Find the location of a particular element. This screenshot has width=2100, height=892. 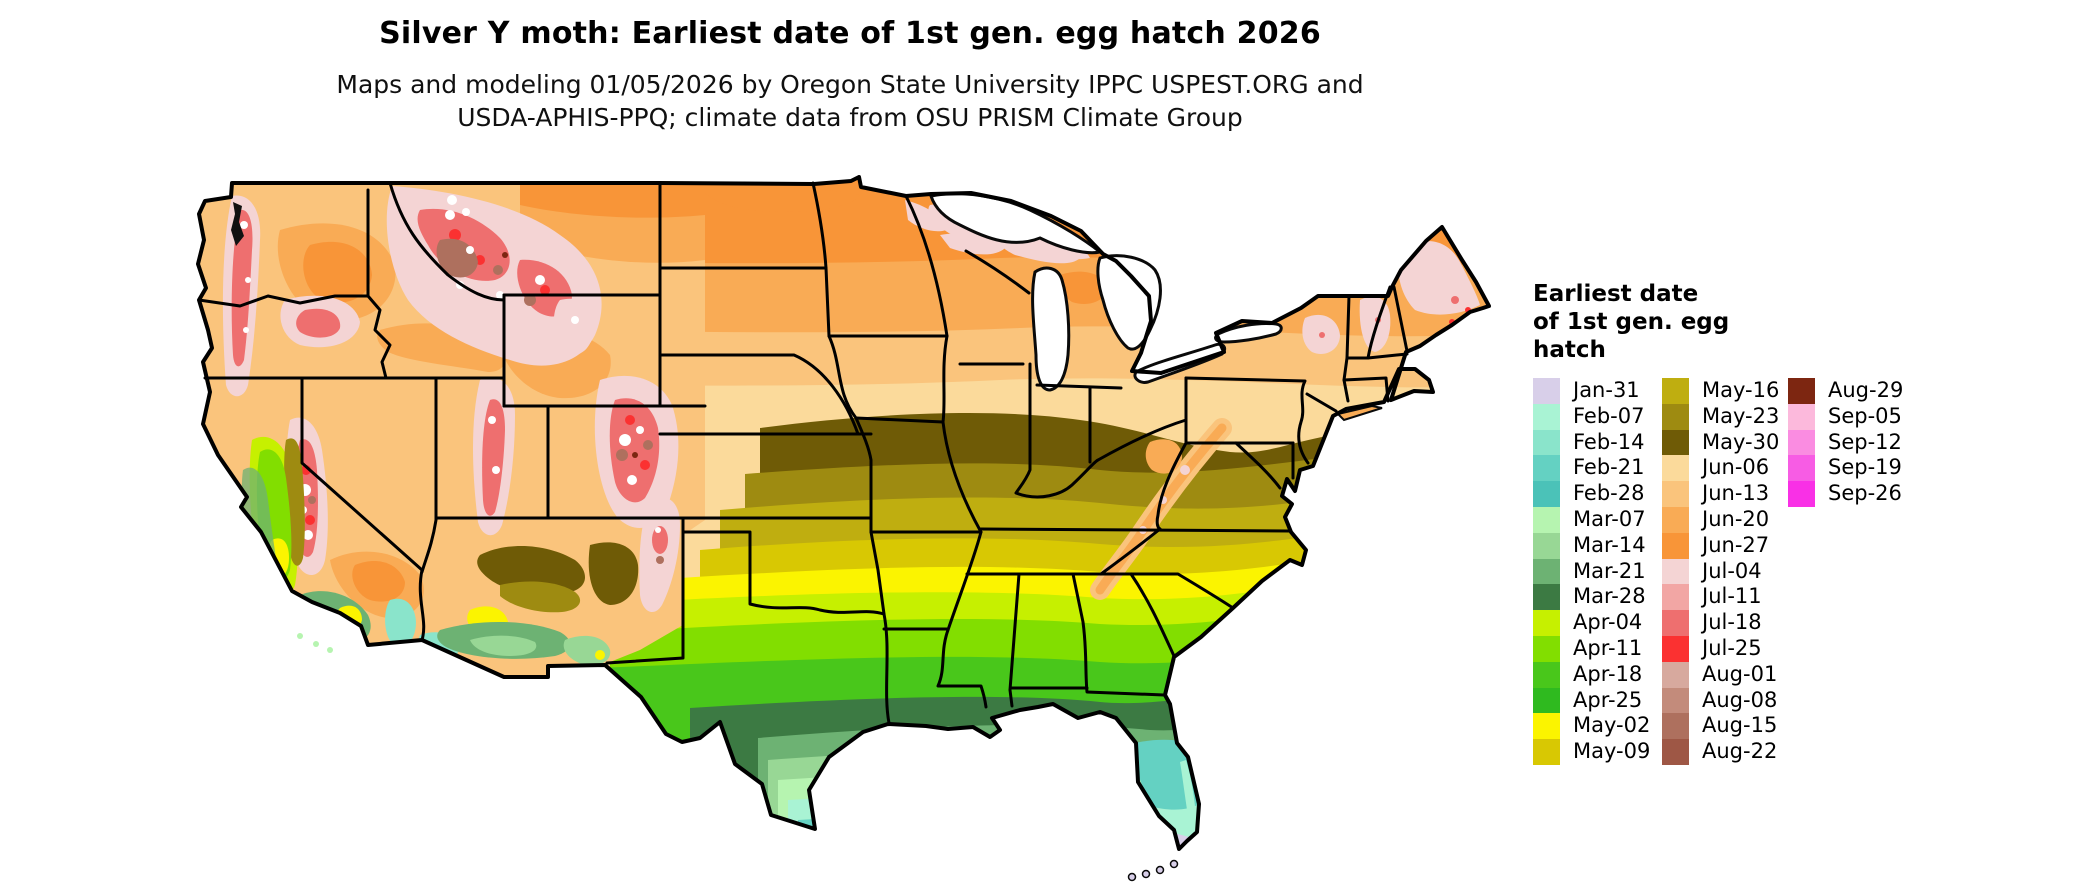

legend-entry: Jul-04 is located at coordinates (1725, 571).